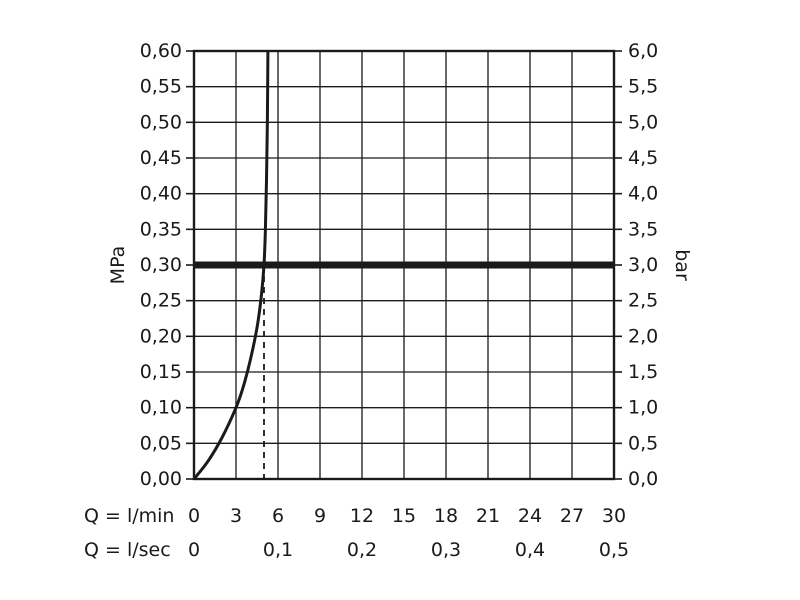 Image resolution: width=800 pixels, height=600 pixels. I want to click on x-lmin-tick-label: 18, so click(446, 516).